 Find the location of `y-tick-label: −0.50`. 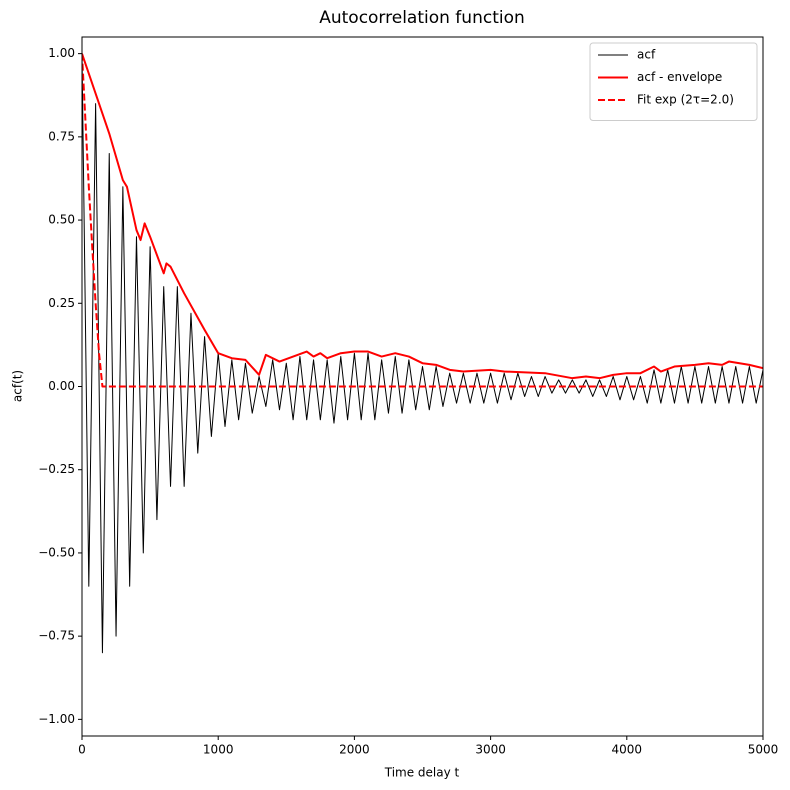

y-tick-label: −0.50 is located at coordinates (56, 552).